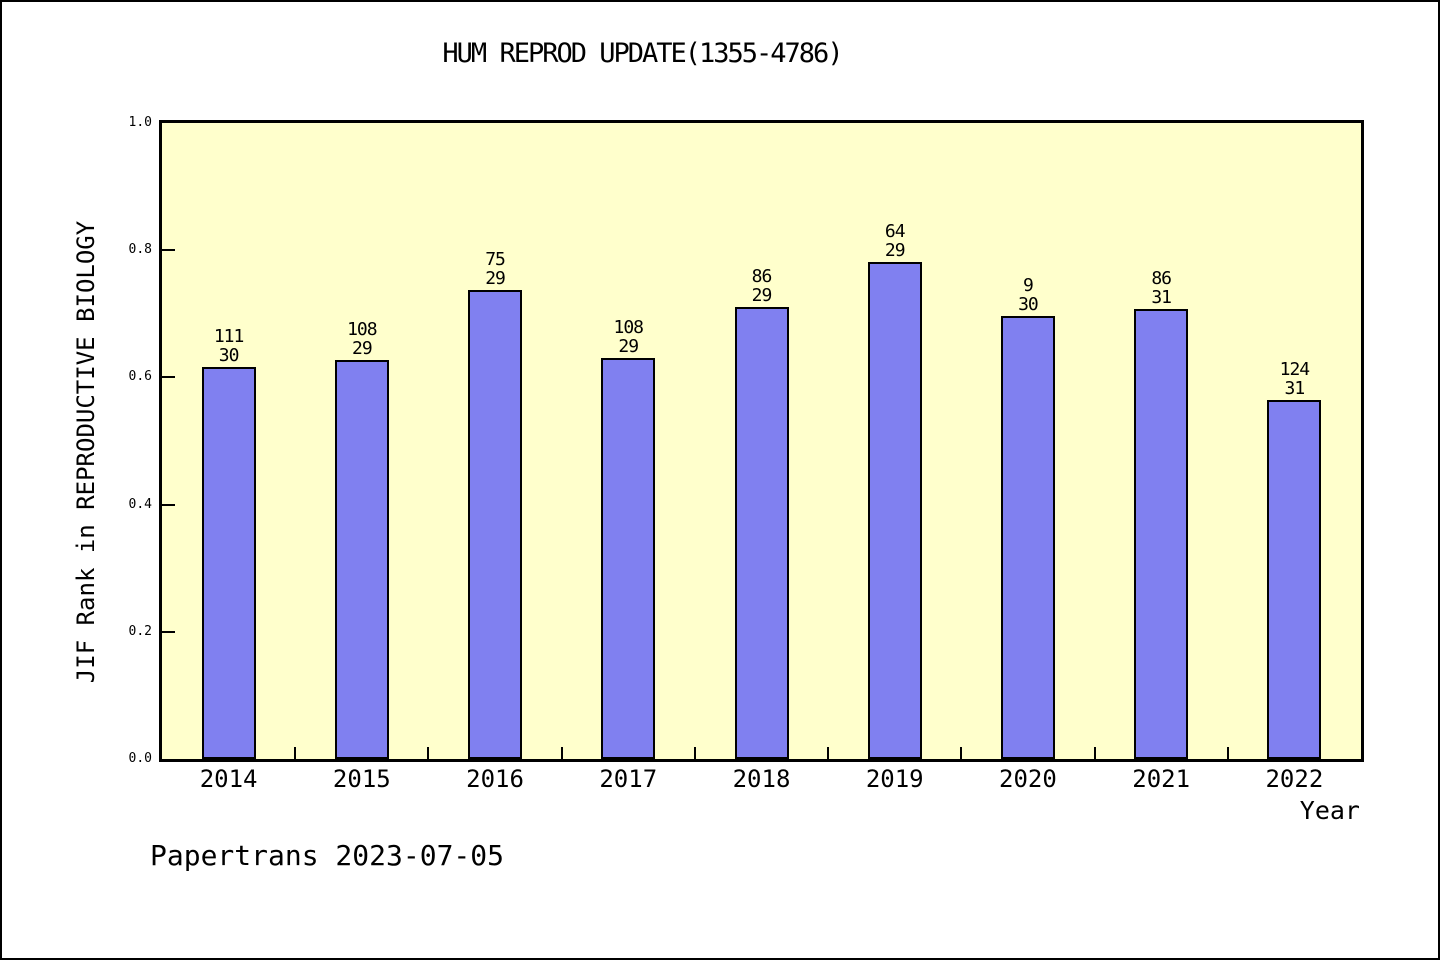 Image resolution: width=1440 pixels, height=960 pixels. I want to click on bar-label-top: 9, so click(1028, 285).